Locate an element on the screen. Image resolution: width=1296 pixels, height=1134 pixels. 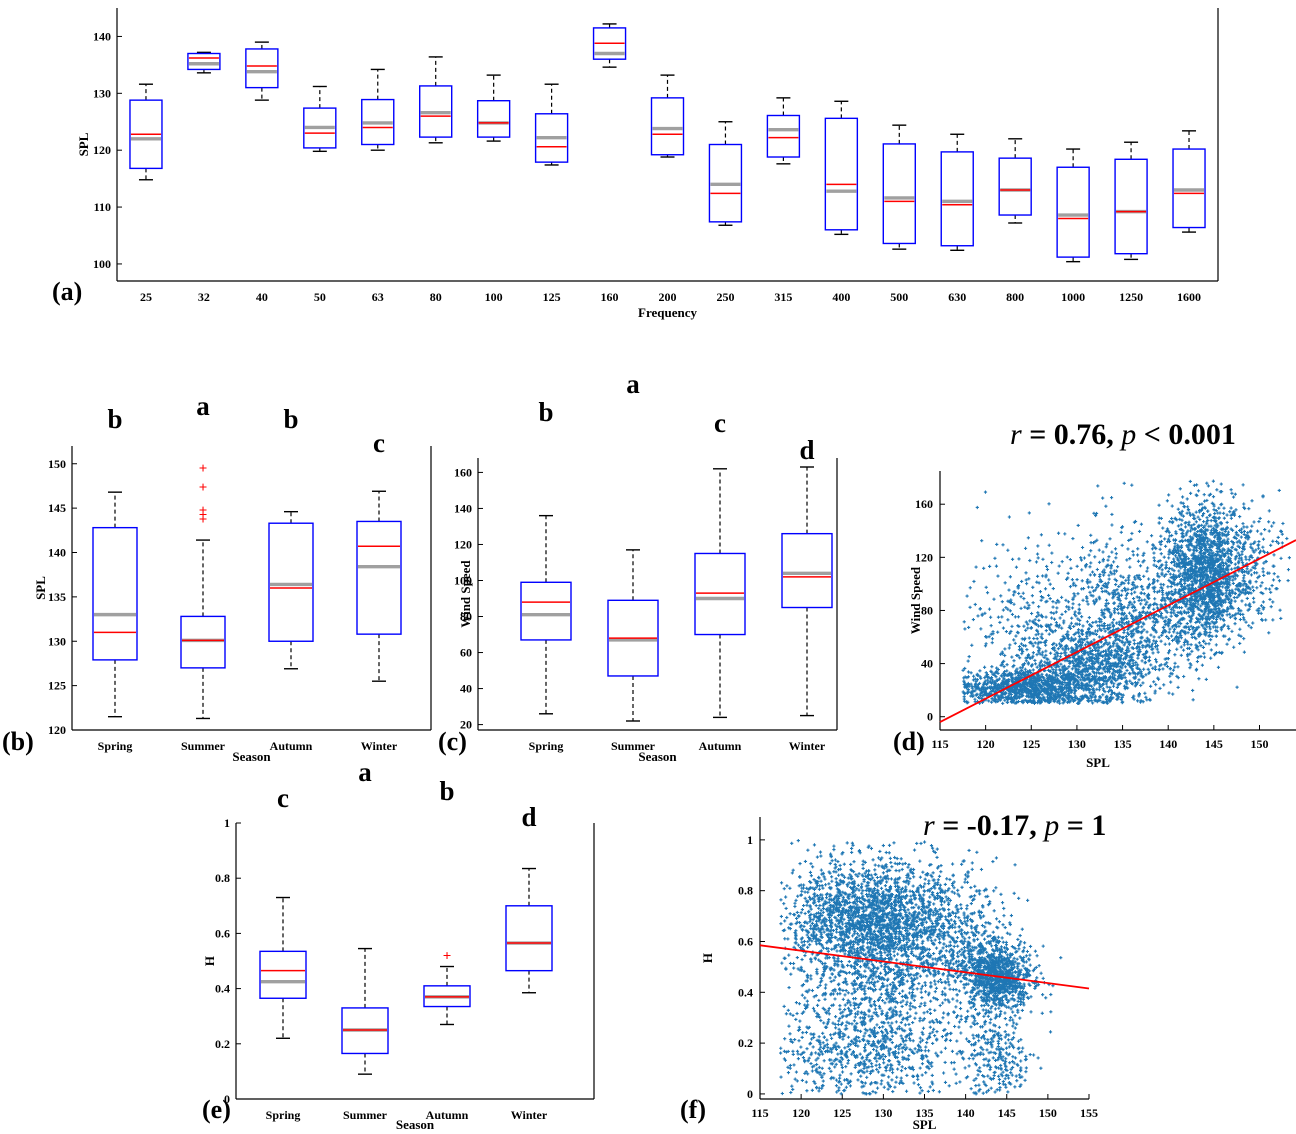
box-spring is located at coordinates (546, 614).